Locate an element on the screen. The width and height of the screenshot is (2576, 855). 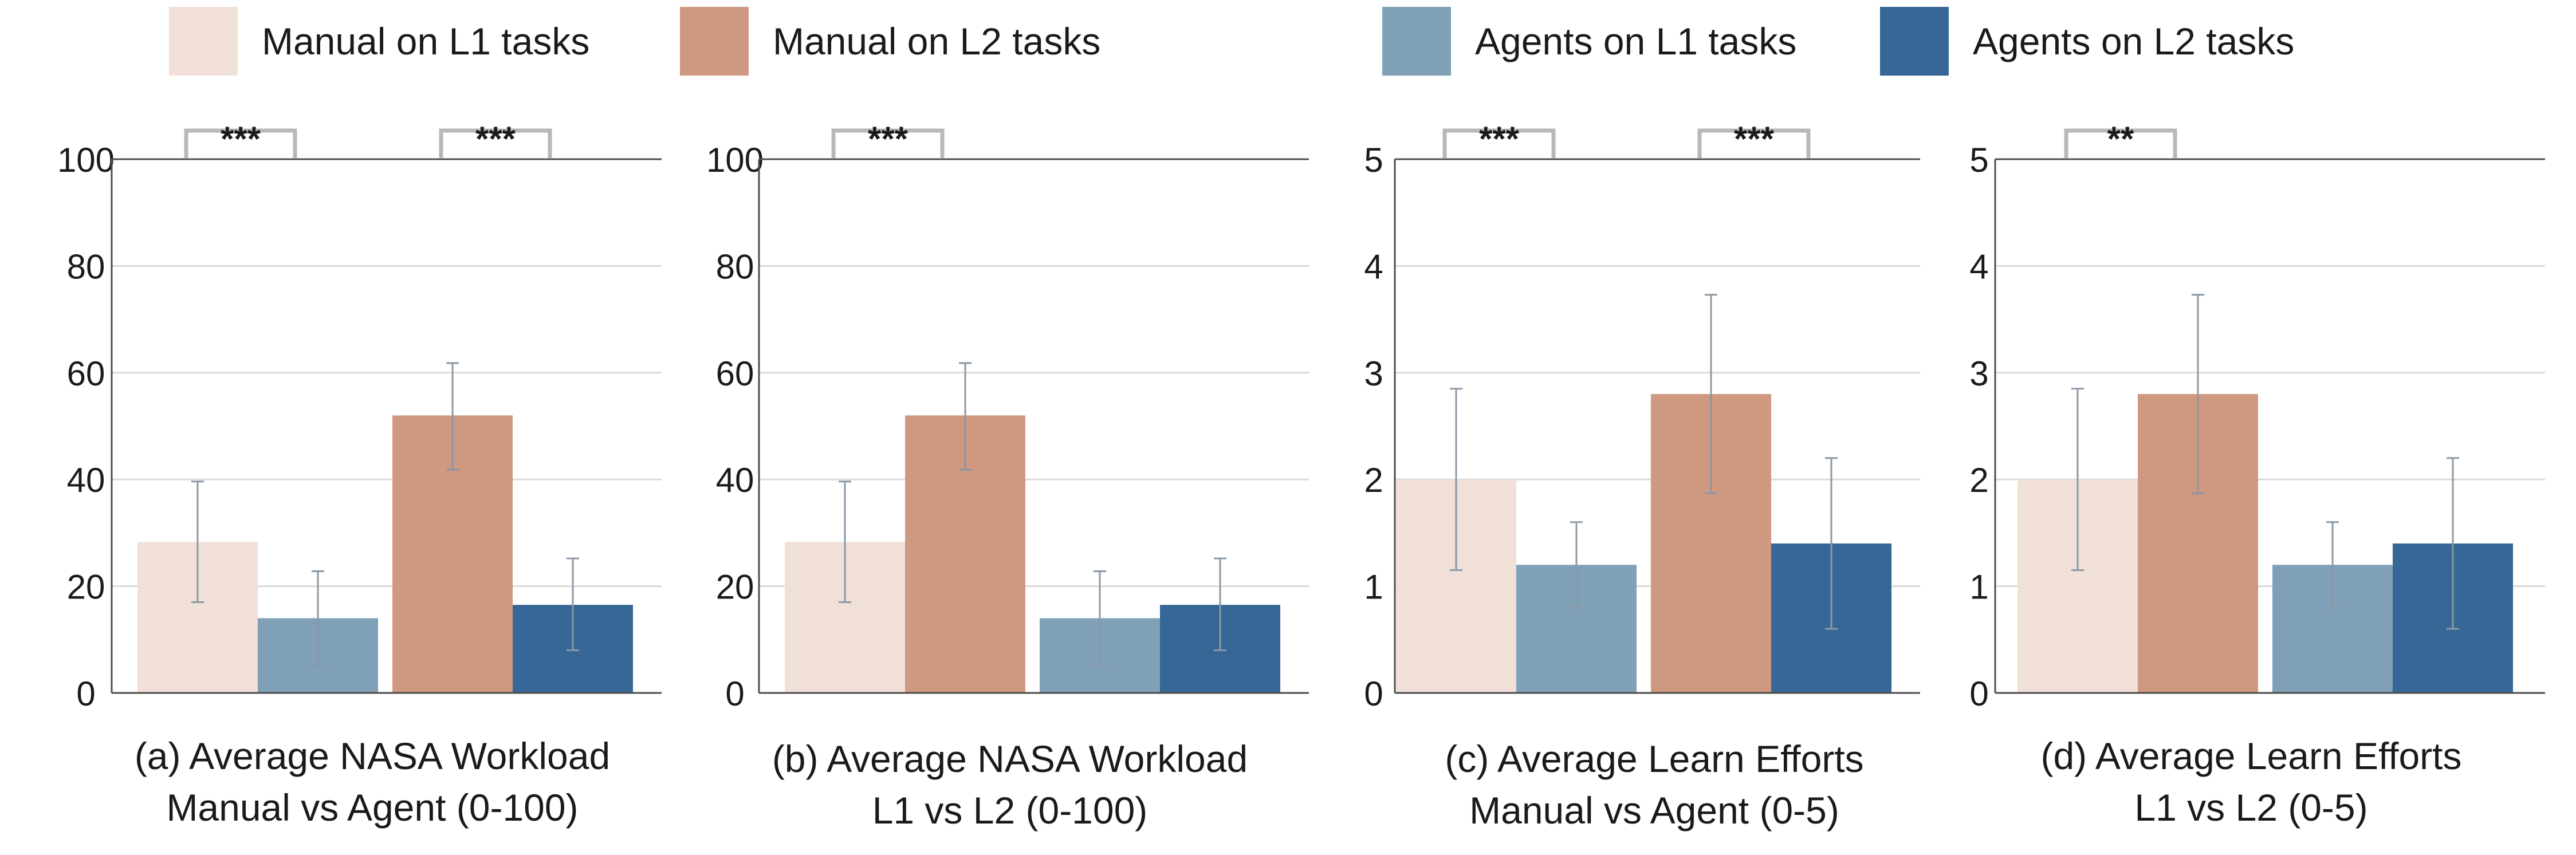
chart-b-significance-bracket is located at coordinates (888, 143).